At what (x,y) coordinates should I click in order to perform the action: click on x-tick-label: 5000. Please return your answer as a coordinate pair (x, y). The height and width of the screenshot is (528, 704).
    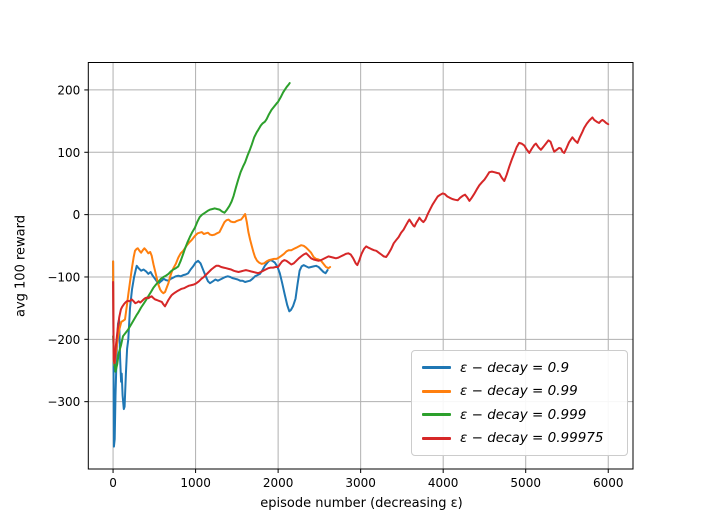
    Looking at the image, I should click on (525, 483).